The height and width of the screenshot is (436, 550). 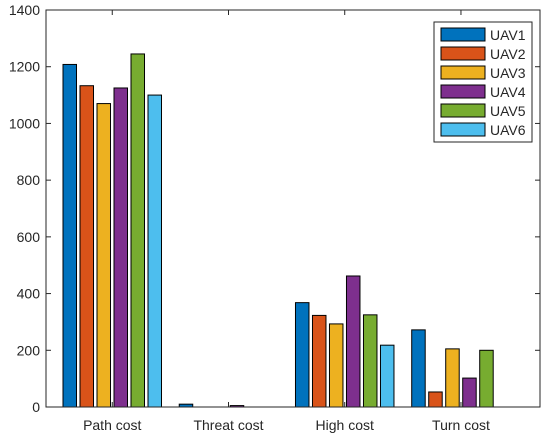 What do you see at coordinates (24, 67) in the screenshot?
I see `y-tick-label: 1200` at bounding box center [24, 67].